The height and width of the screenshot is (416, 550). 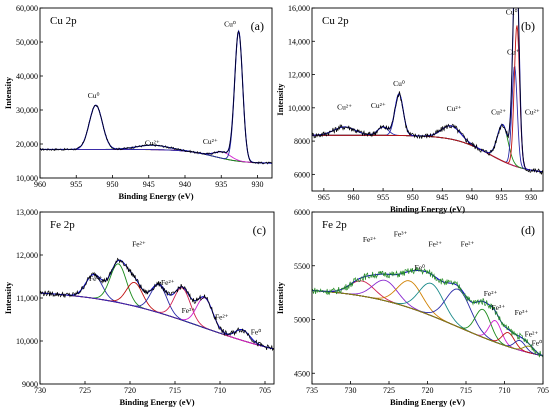 I want to click on y-tick-label: 11,000, so click(x=27, y=298).